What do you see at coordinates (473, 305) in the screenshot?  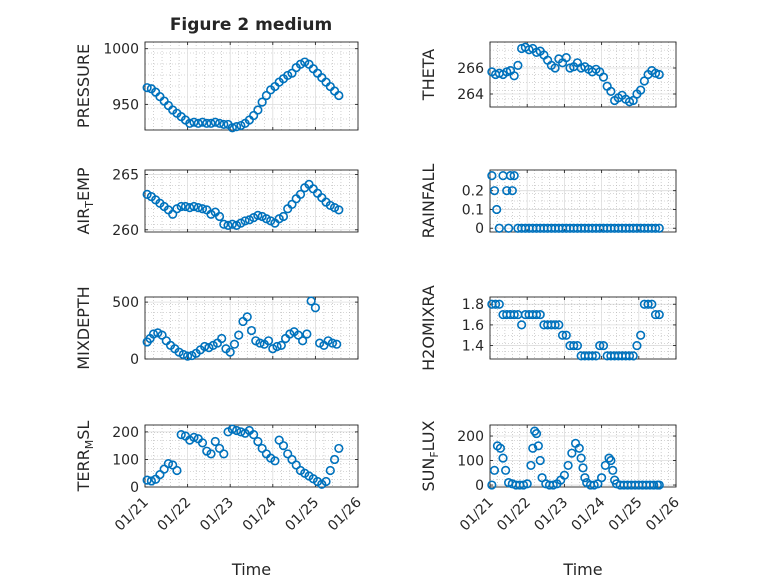 I see `y-tick-label: 1.8` at bounding box center [473, 305].